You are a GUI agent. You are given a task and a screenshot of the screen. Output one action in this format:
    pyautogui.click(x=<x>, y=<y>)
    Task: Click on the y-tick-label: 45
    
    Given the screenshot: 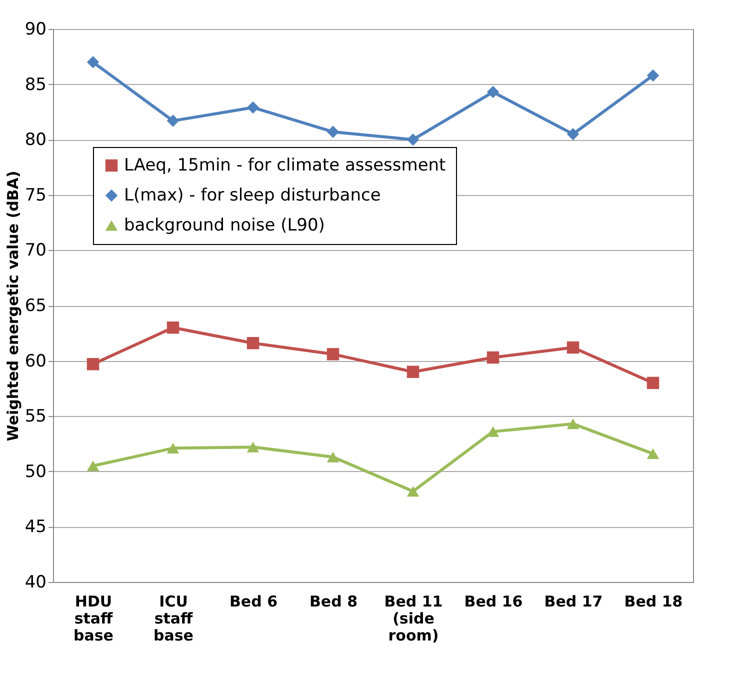 What is the action you would take?
    pyautogui.click(x=35, y=527)
    